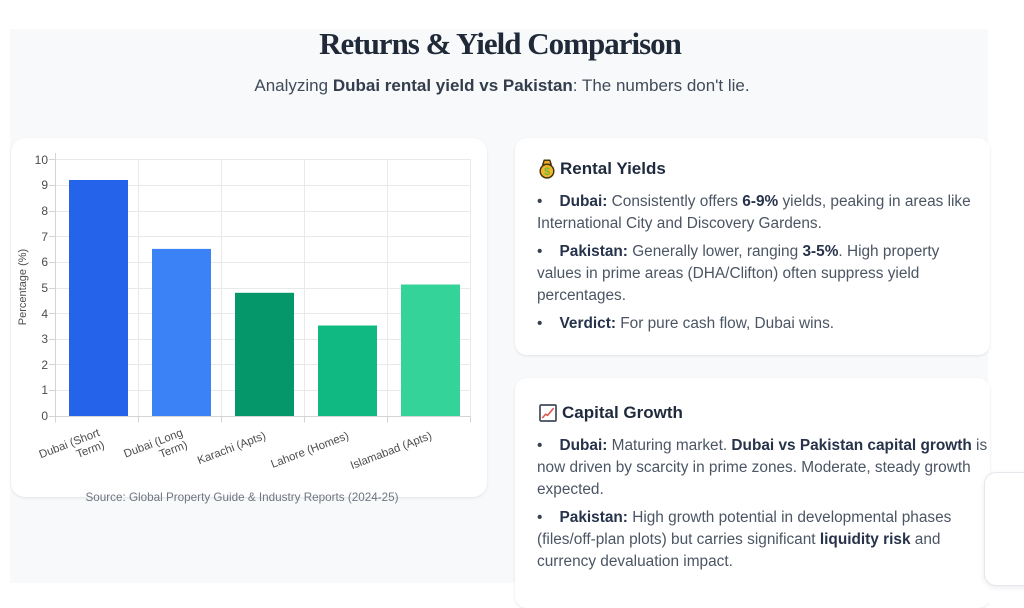 The height and width of the screenshot is (608, 1024). What do you see at coordinates (44, 339) in the screenshot?
I see `svg-text: 3` at bounding box center [44, 339].